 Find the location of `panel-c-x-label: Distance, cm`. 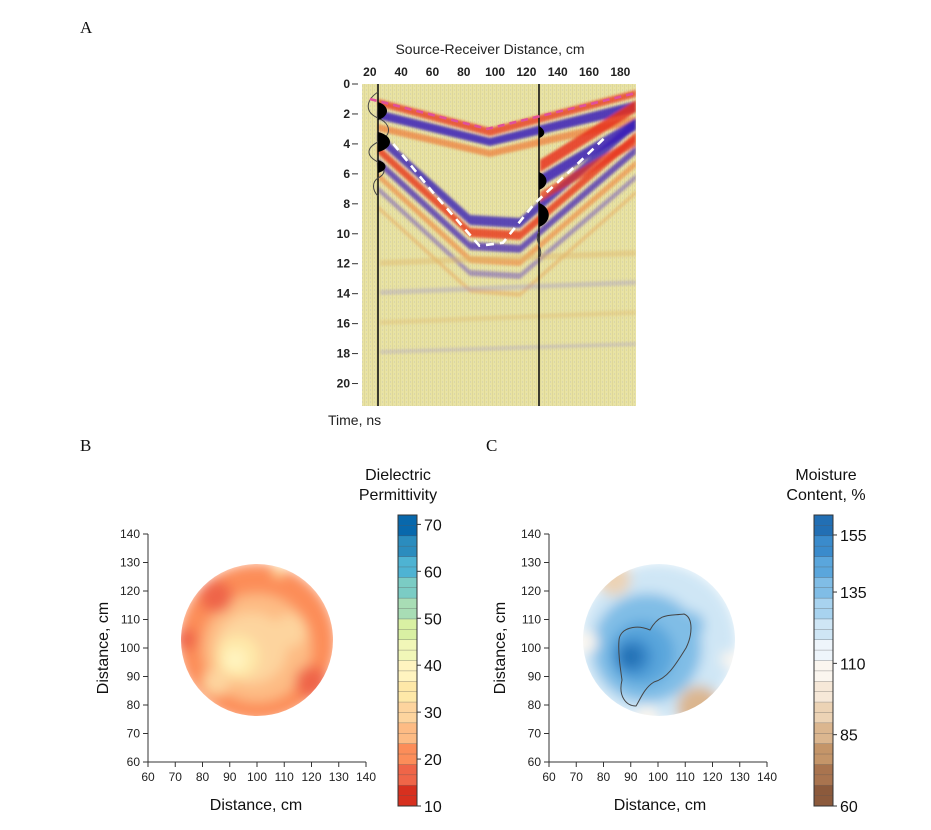

panel-c-x-label: Distance, cm is located at coordinates (660, 805).